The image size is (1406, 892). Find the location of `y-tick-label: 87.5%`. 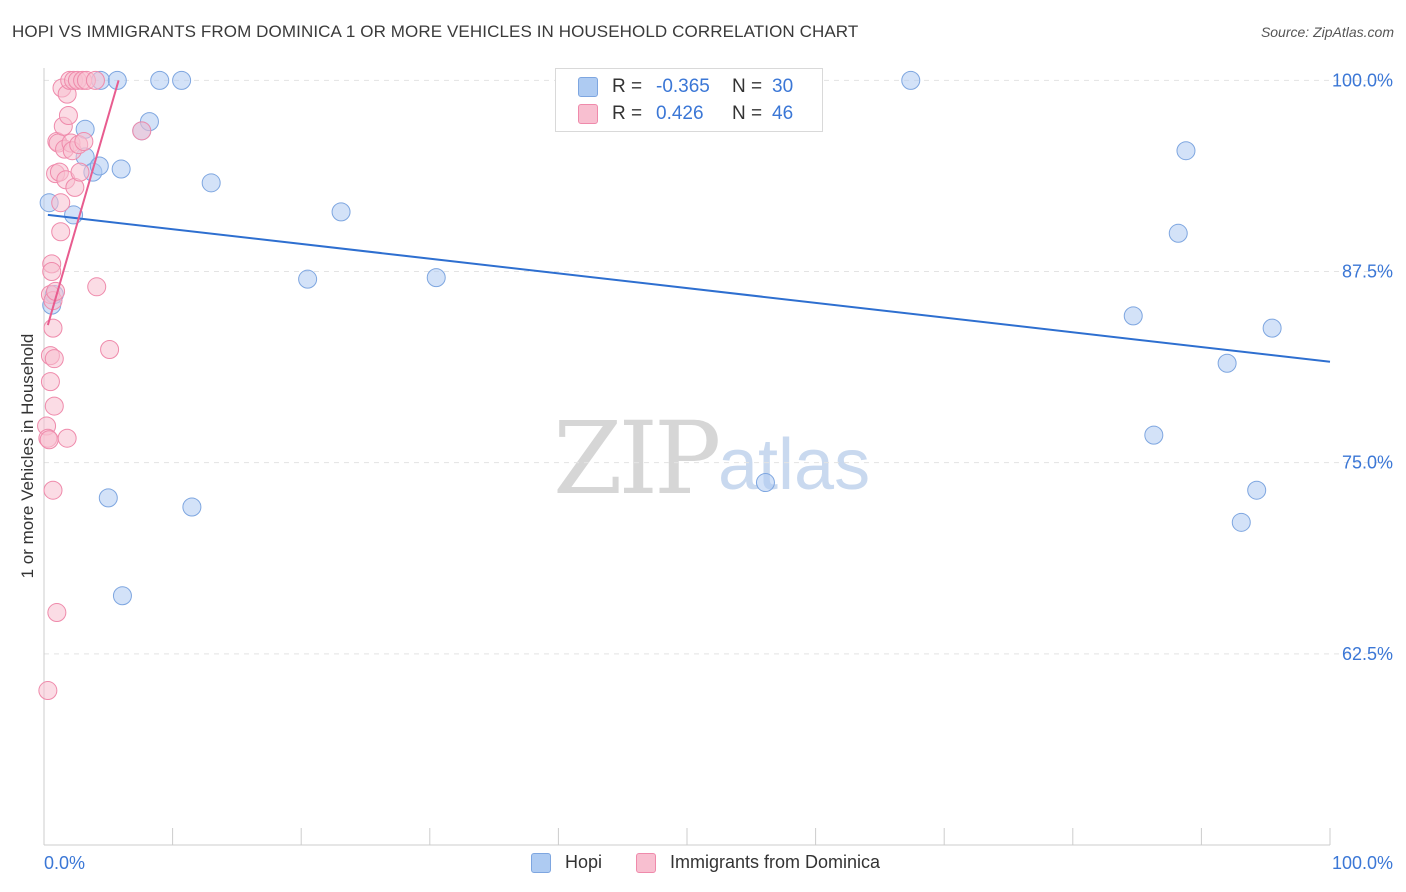

y-tick-label: 87.5% is located at coordinates (1367, 272).